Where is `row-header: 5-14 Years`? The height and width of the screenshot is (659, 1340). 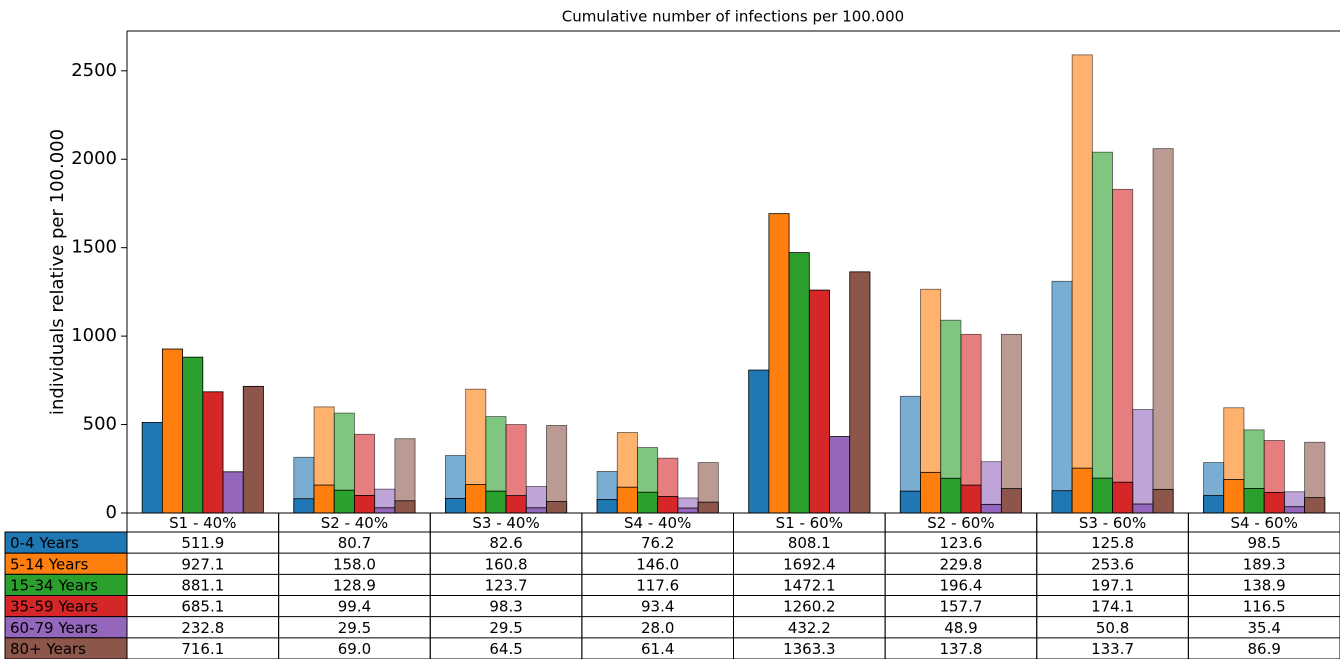
row-header: 5-14 Years is located at coordinates (49, 564).